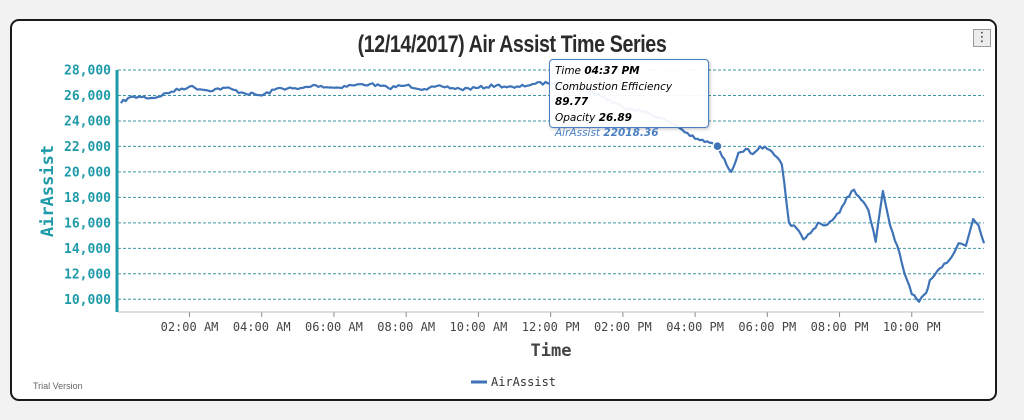 The width and height of the screenshot is (1024, 420). What do you see at coordinates (912, 327) in the screenshot?
I see `x-tick-label: 10:00 PM` at bounding box center [912, 327].